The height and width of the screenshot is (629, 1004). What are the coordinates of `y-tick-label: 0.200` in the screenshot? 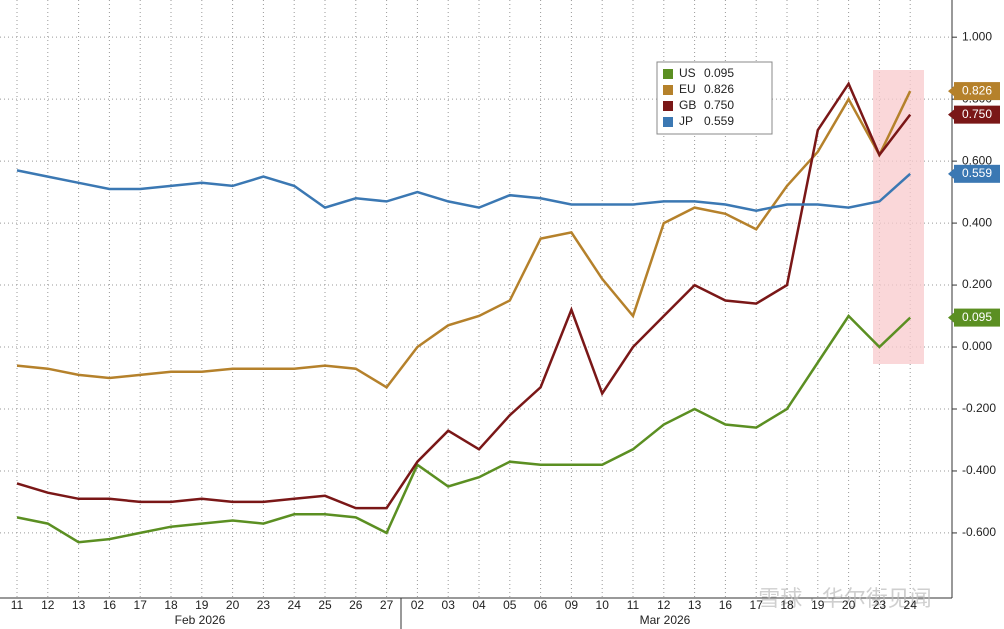 It's located at (977, 284).